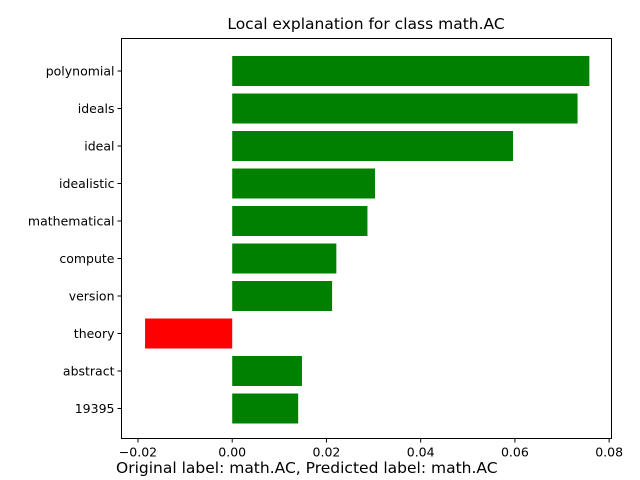  Describe the element at coordinates (267, 371) in the screenshot. I see `bar-abstract` at that location.